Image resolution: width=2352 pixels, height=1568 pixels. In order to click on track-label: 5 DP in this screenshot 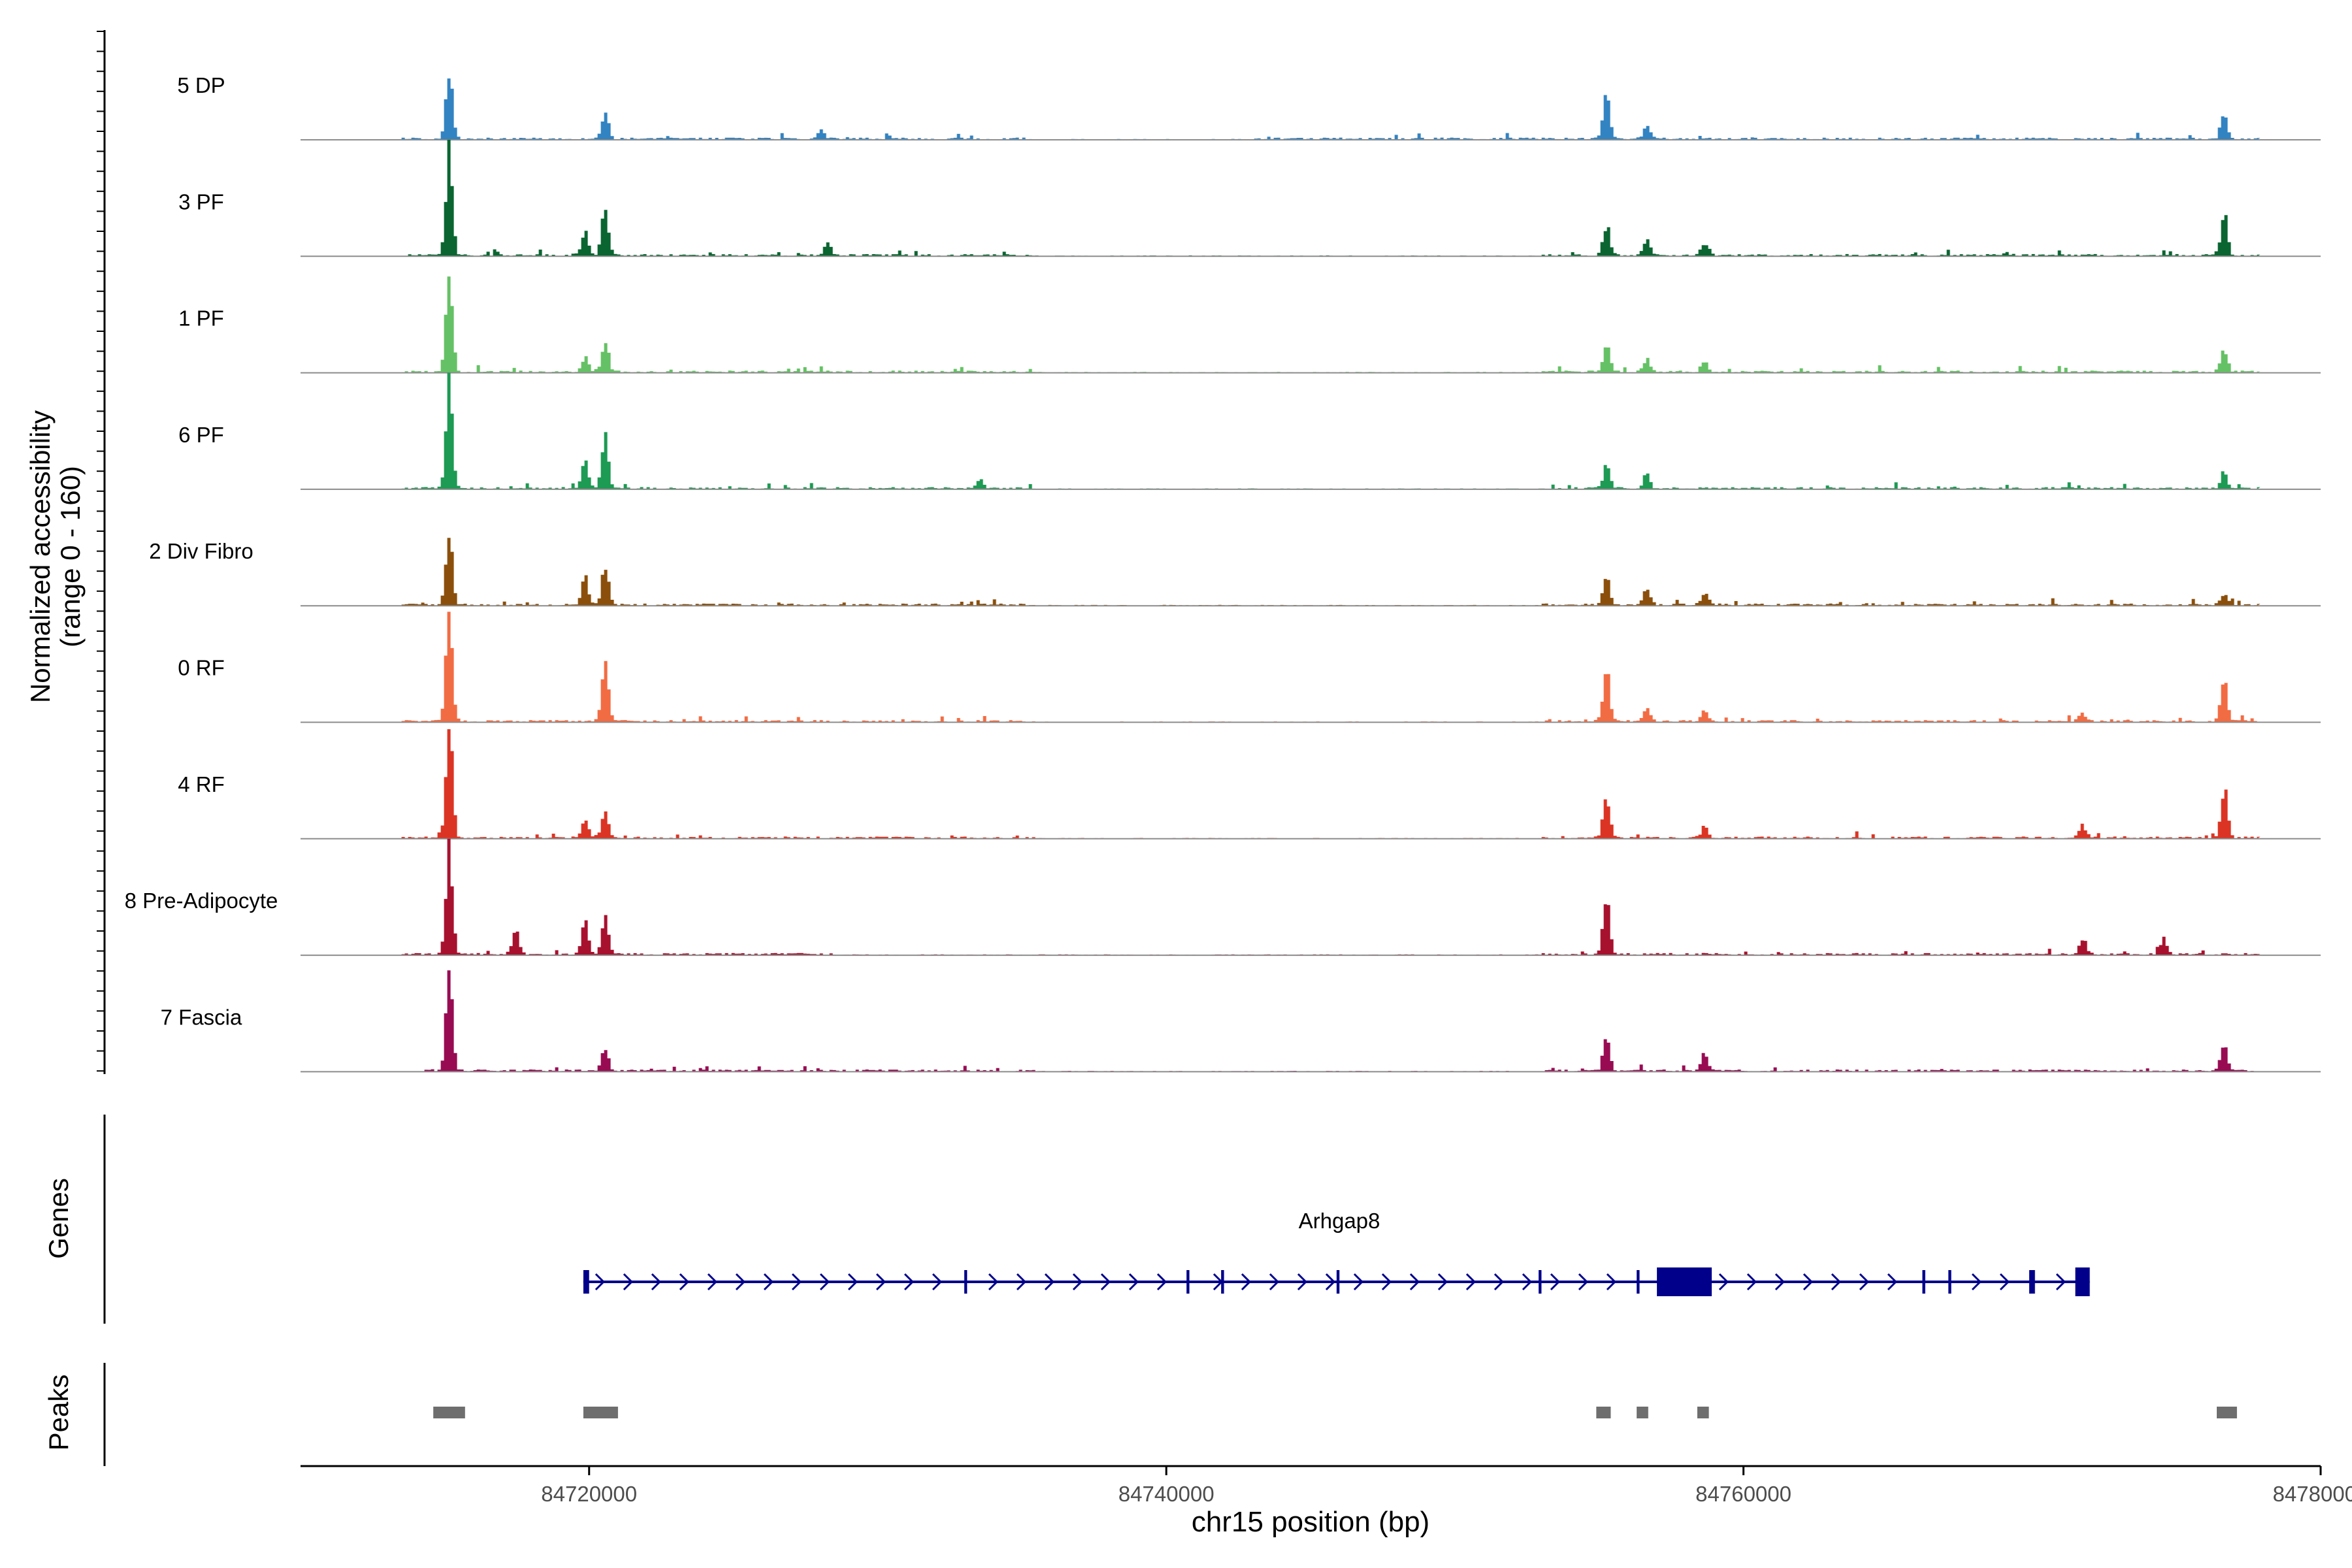, I will do `click(201, 85)`.